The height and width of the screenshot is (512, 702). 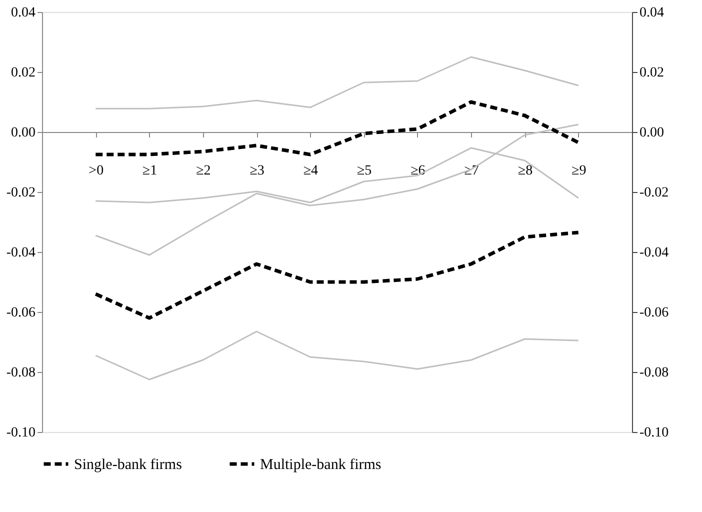 What do you see at coordinates (364, 171) in the screenshot?
I see `x-tick-label: ≥5` at bounding box center [364, 171].